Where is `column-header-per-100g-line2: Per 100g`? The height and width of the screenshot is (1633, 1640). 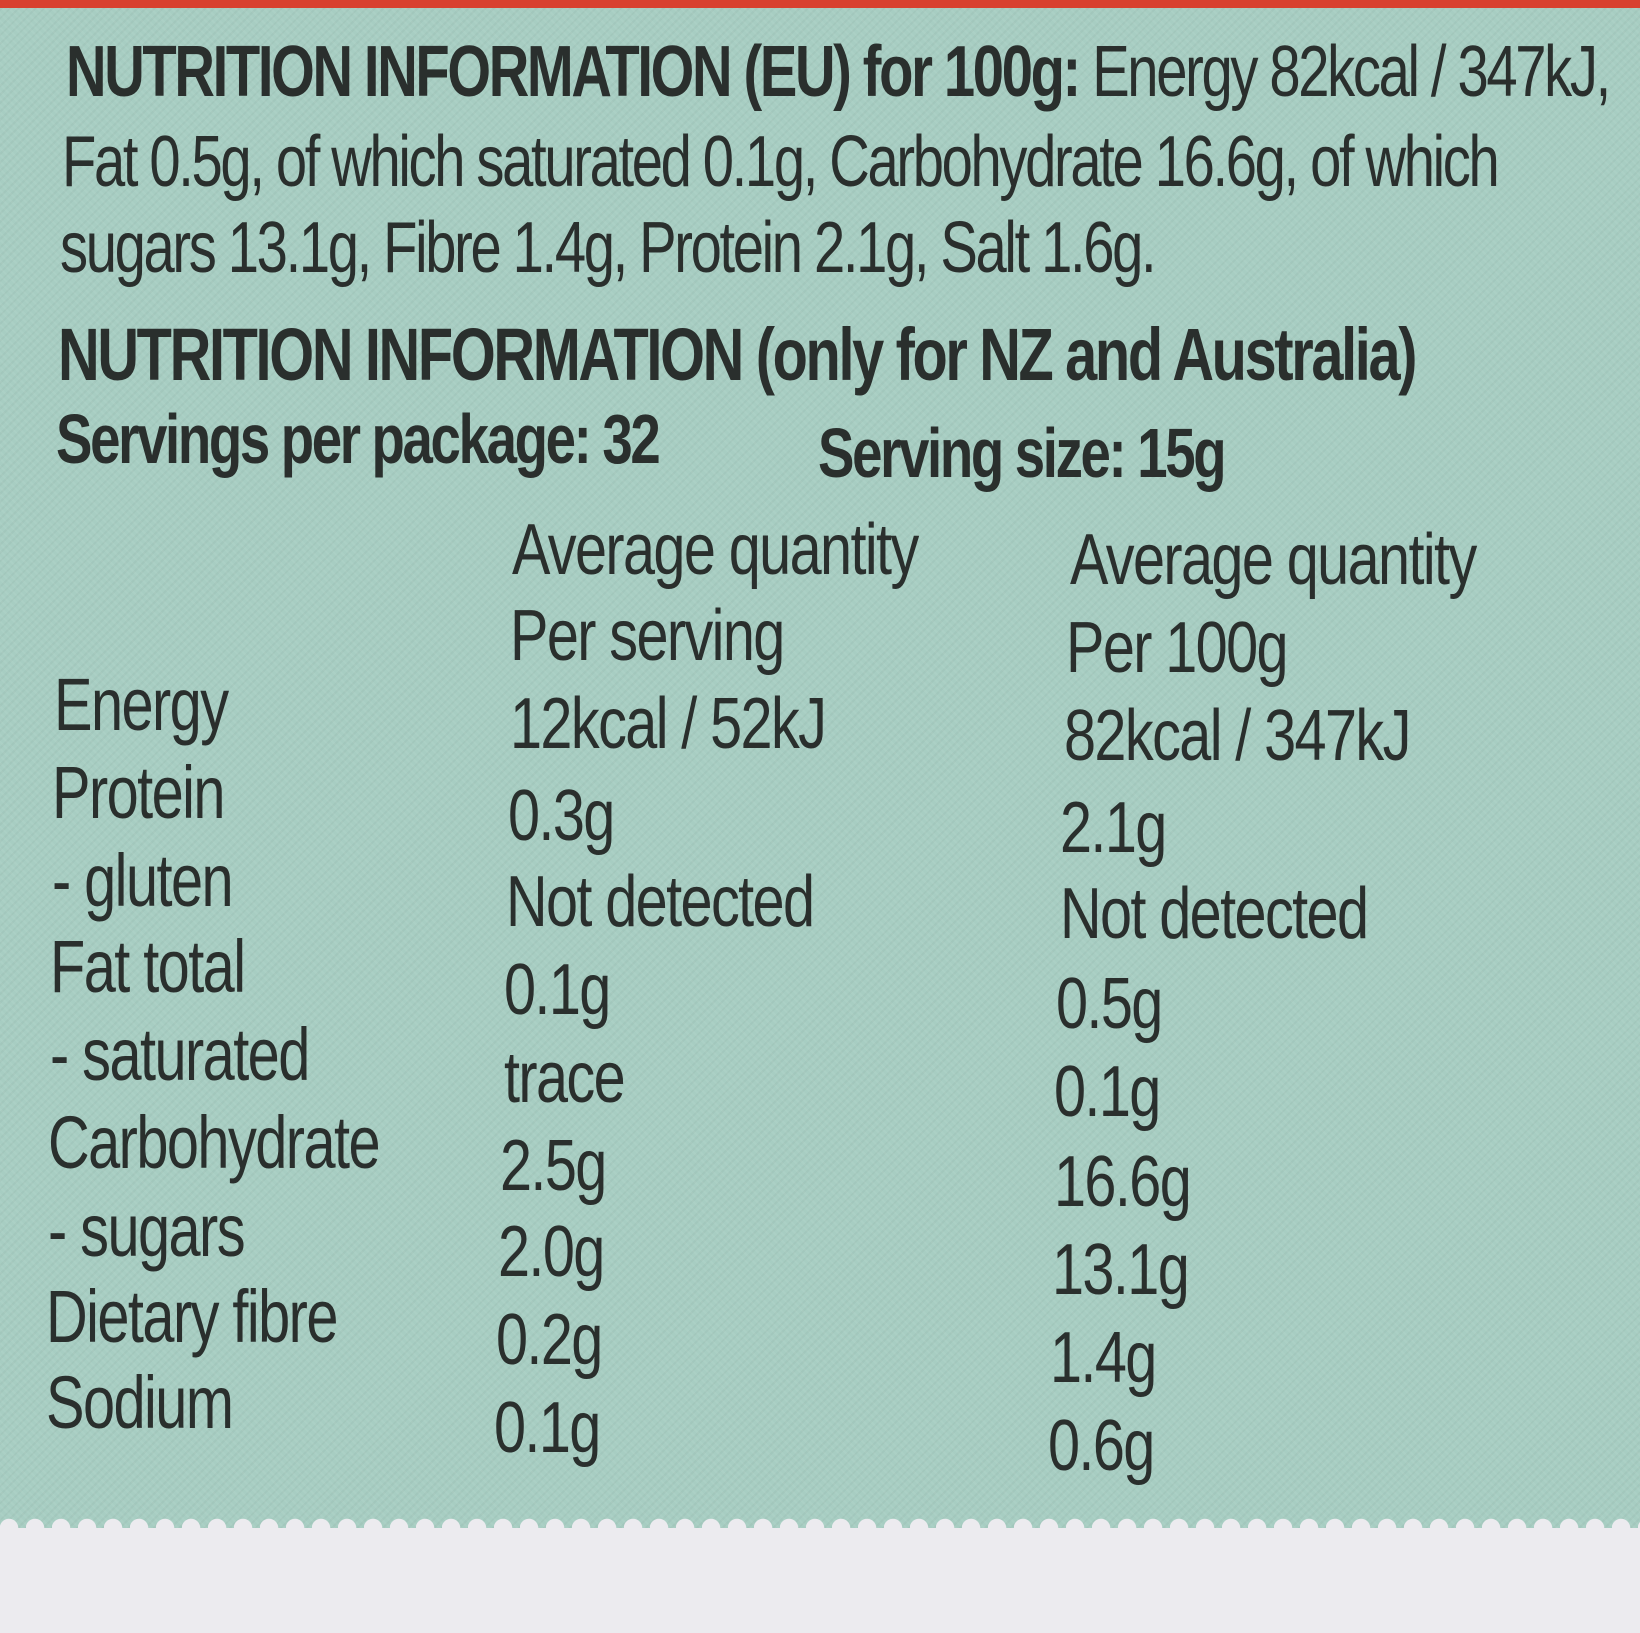
column-header-per-100g-line2: Per 100g is located at coordinates (1177, 648).